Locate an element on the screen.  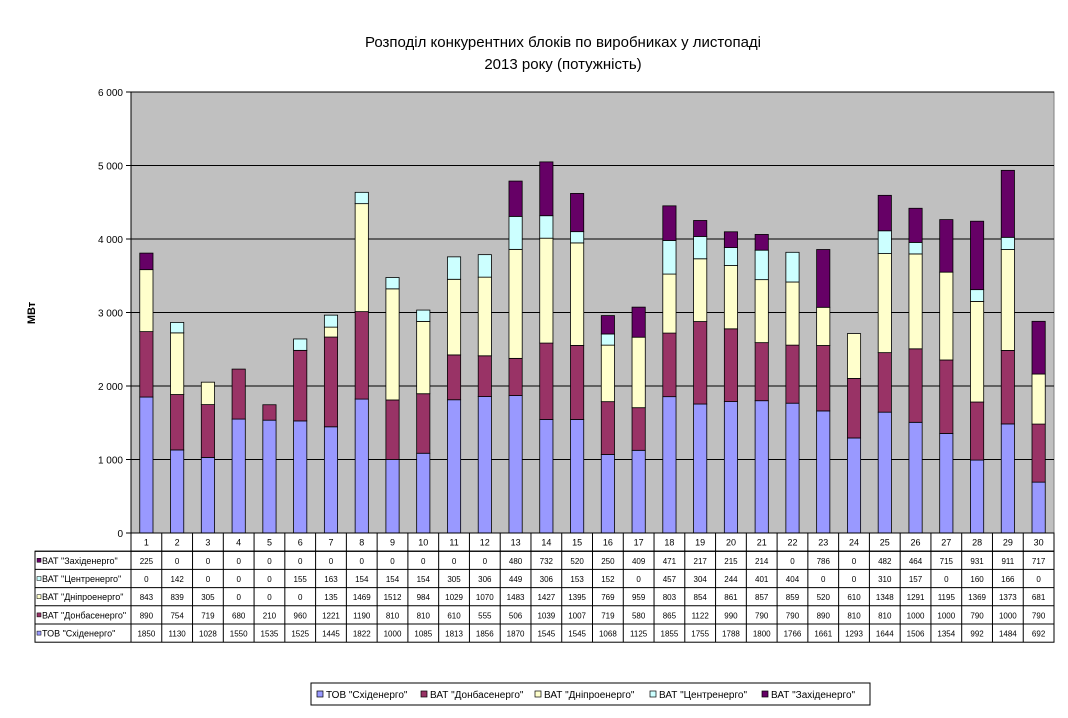
data-label: 1535 is located at coordinates (270, 634).